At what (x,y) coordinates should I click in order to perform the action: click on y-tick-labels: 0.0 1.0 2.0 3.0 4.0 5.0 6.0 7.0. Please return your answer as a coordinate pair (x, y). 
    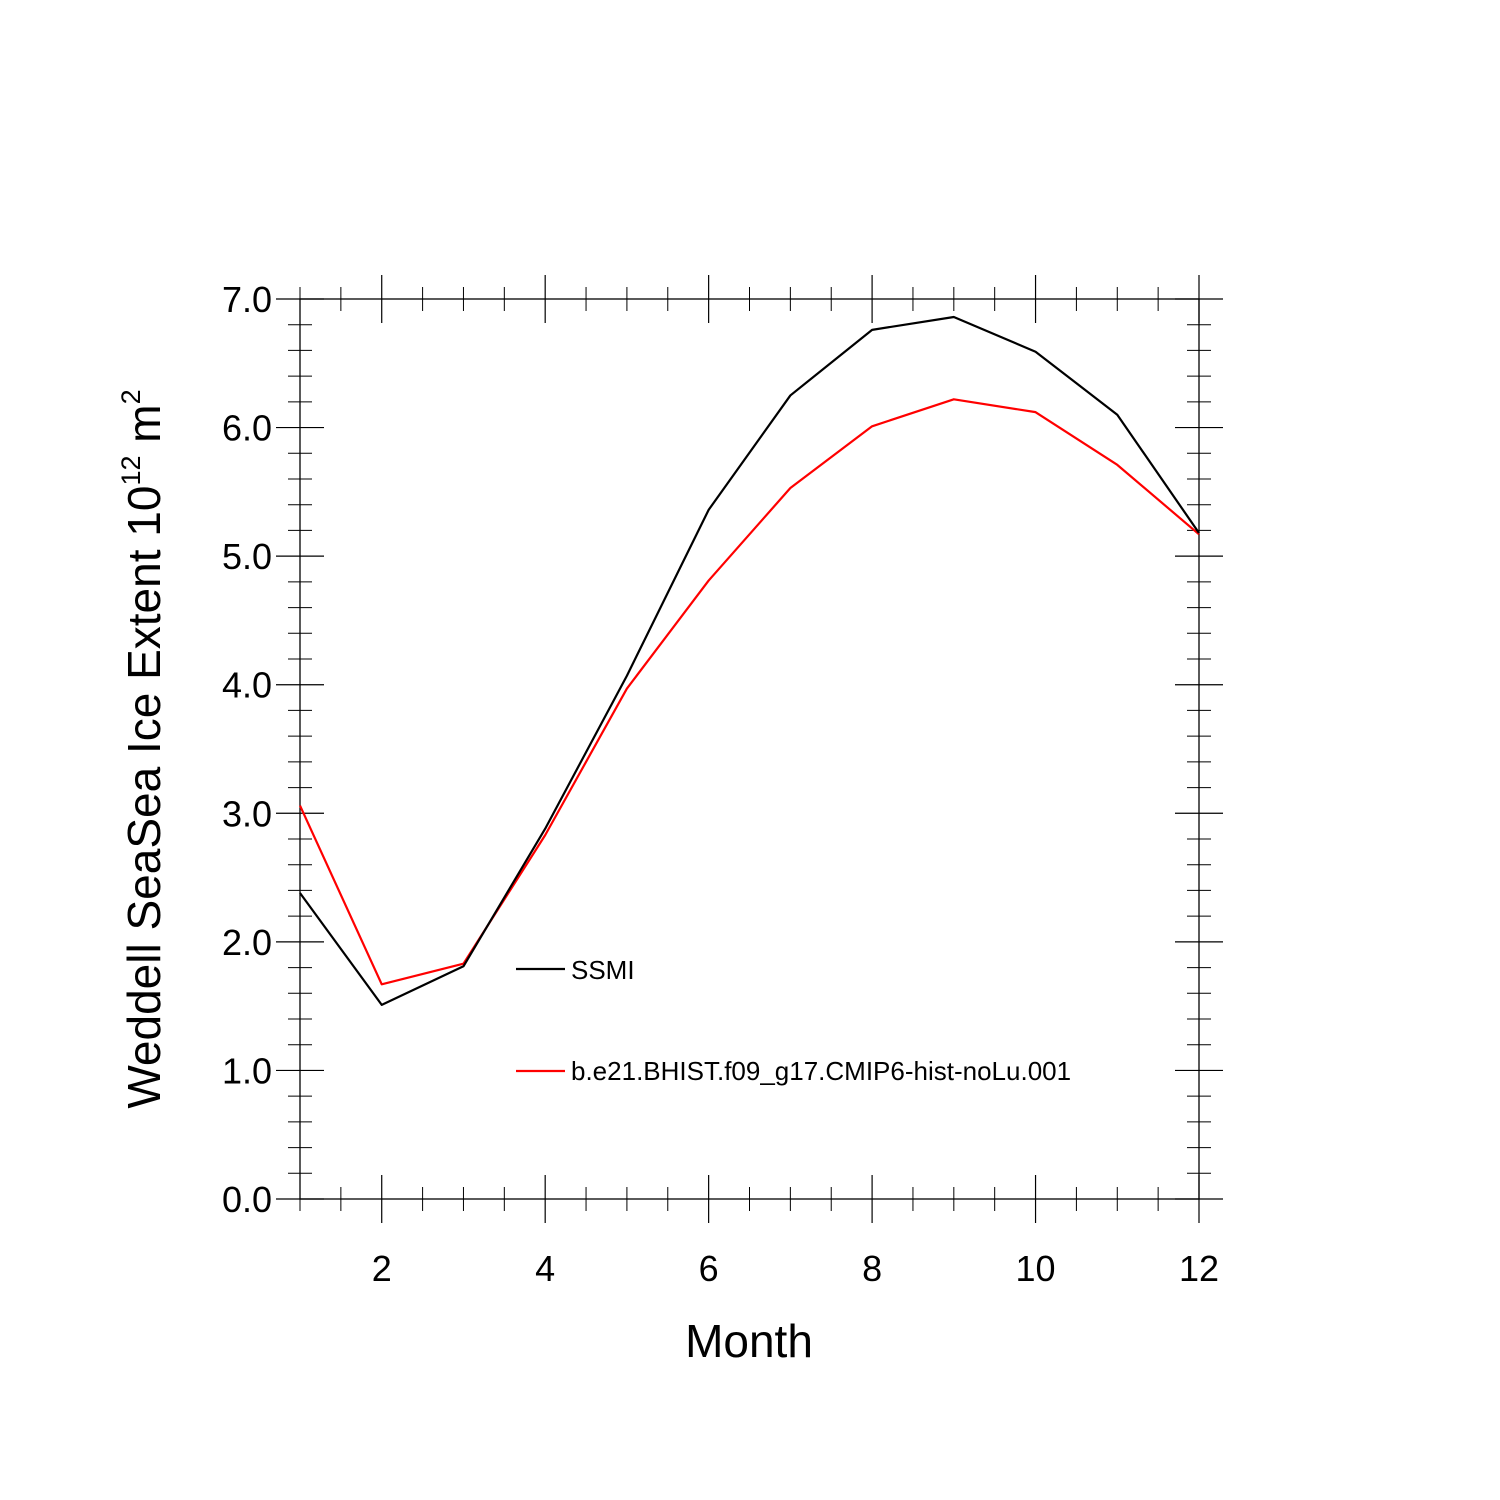
    Looking at the image, I should click on (247, 749).